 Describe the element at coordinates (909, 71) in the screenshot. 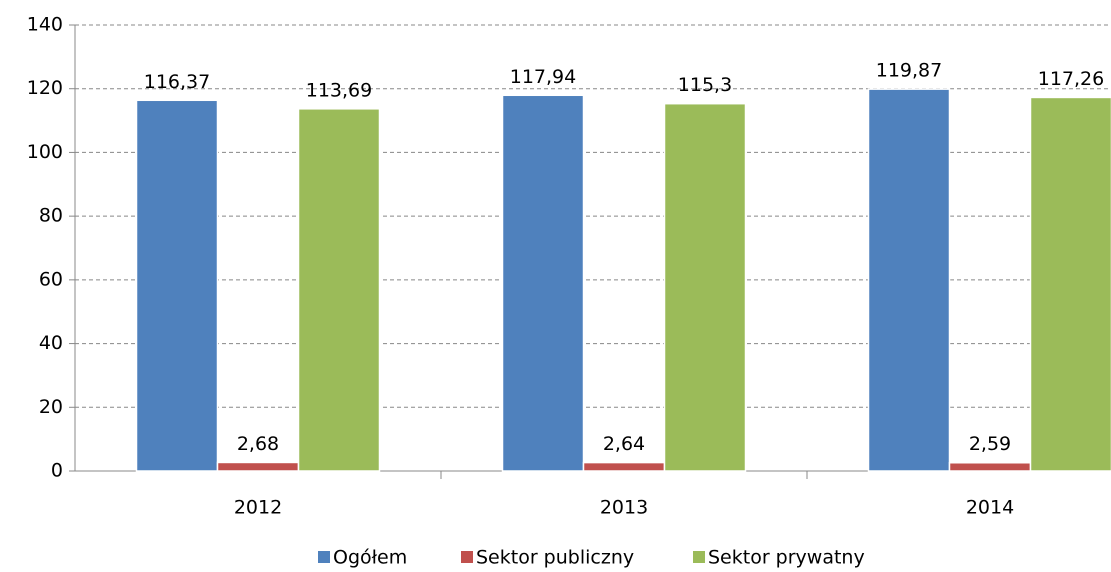

I see `value-label: 119,87` at that location.